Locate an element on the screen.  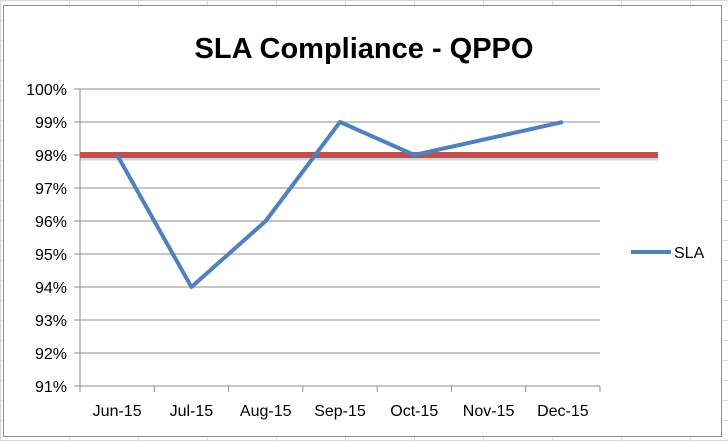
y-tick-label: 98% is located at coordinates (51, 156).